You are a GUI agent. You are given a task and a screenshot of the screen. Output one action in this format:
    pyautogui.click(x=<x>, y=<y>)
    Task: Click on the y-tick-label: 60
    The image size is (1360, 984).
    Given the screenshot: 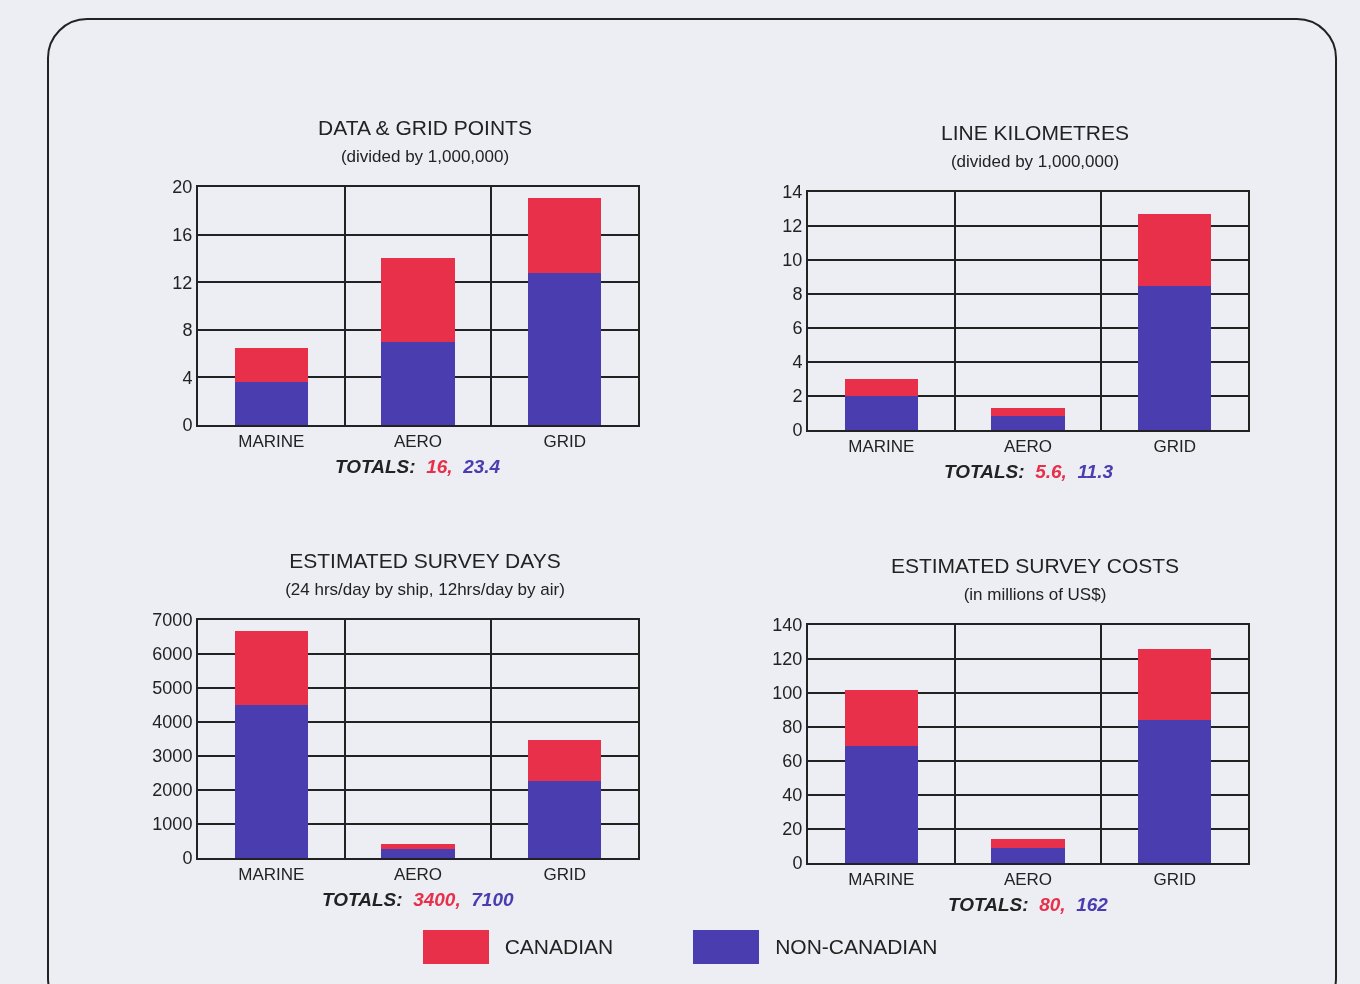 What is the action you would take?
    pyautogui.click(x=792, y=761)
    